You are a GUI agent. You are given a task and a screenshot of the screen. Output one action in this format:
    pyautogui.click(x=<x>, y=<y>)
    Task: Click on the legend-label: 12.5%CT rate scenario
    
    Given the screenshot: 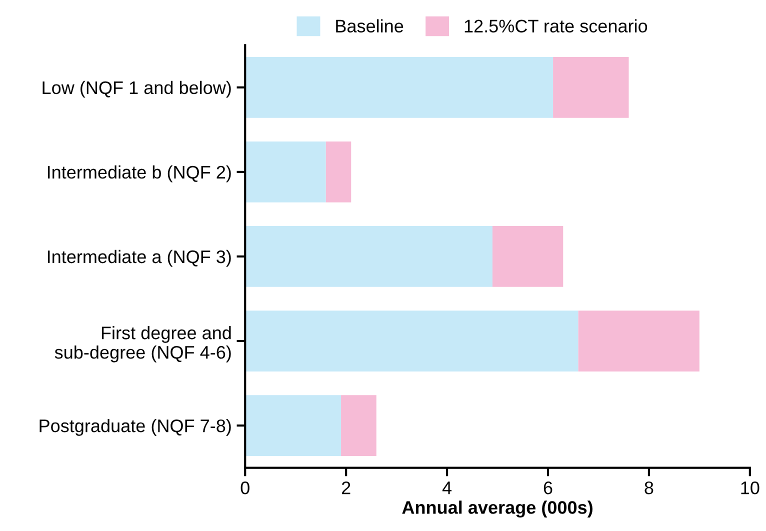 What is the action you would take?
    pyautogui.click(x=556, y=25)
    